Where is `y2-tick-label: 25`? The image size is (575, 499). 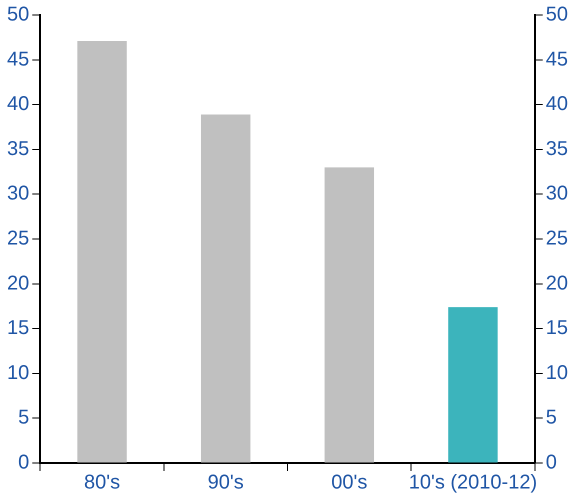 y2-tick-label: 25 is located at coordinates (557, 239).